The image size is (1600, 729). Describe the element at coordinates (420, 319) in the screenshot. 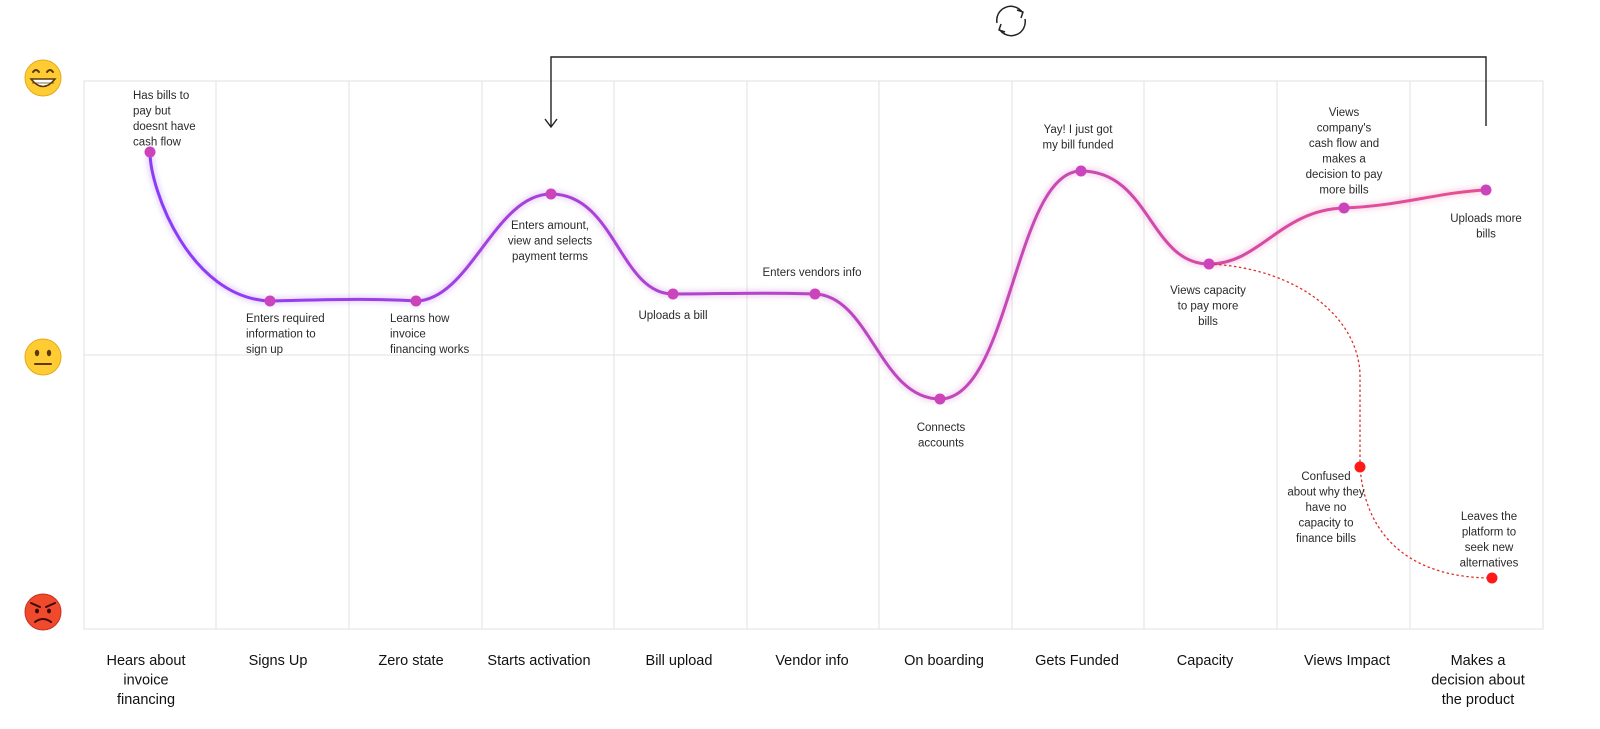

I see `point-label-line: Learns how` at that location.